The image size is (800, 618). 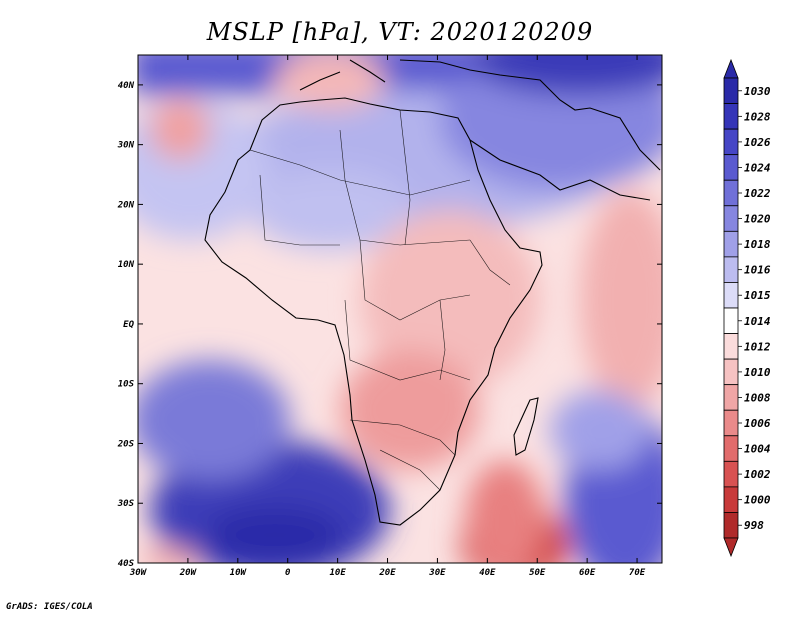 What do you see at coordinates (757, 321) in the screenshot?
I see `colorbar-label: 1014` at bounding box center [757, 321].